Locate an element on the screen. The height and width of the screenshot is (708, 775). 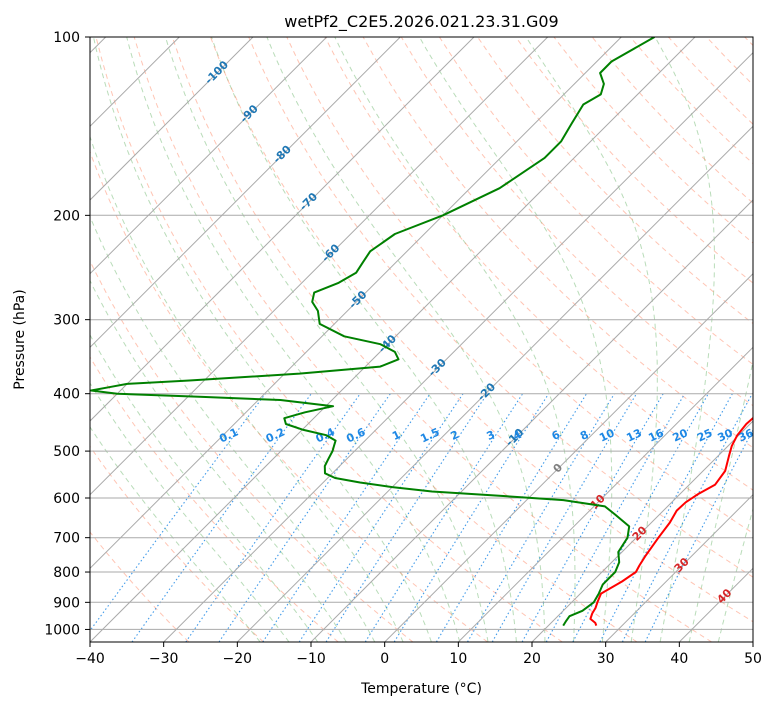
y-tick-label: 900 is located at coordinates (66, 603).